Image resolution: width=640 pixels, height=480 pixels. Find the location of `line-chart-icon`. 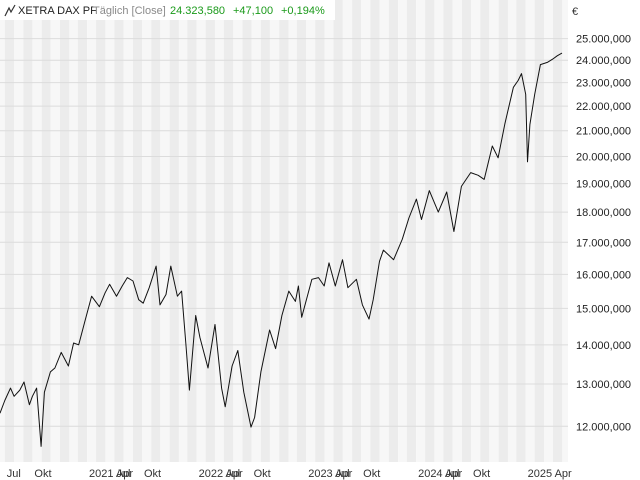

line-chart-icon is located at coordinates (10, 10).